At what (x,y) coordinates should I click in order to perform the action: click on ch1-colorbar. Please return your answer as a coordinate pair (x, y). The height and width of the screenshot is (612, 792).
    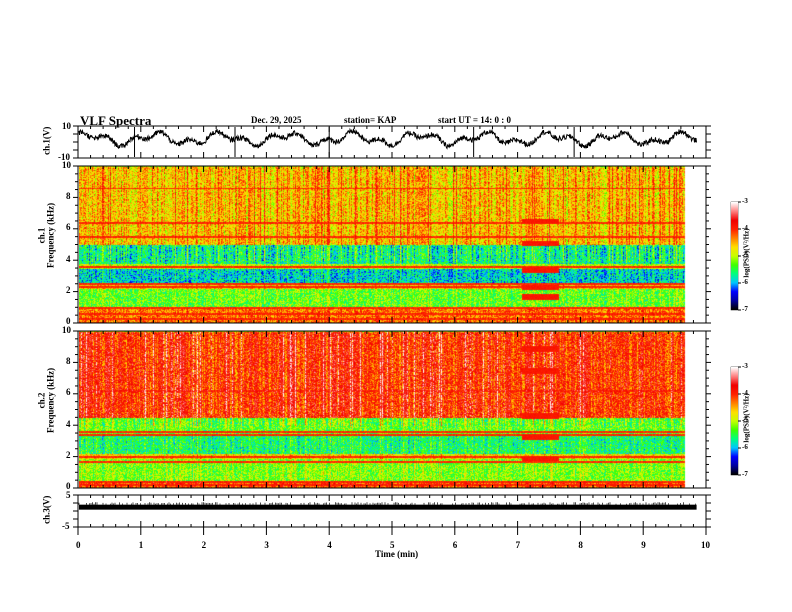
    Looking at the image, I should click on (734, 256).